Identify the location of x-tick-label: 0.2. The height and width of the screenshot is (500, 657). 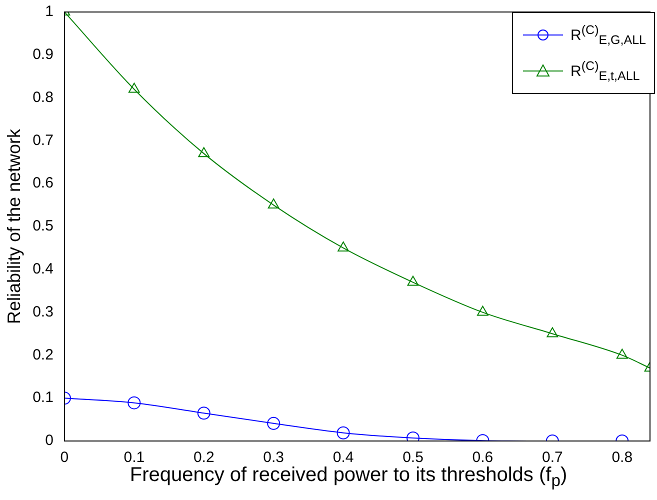
(203, 457).